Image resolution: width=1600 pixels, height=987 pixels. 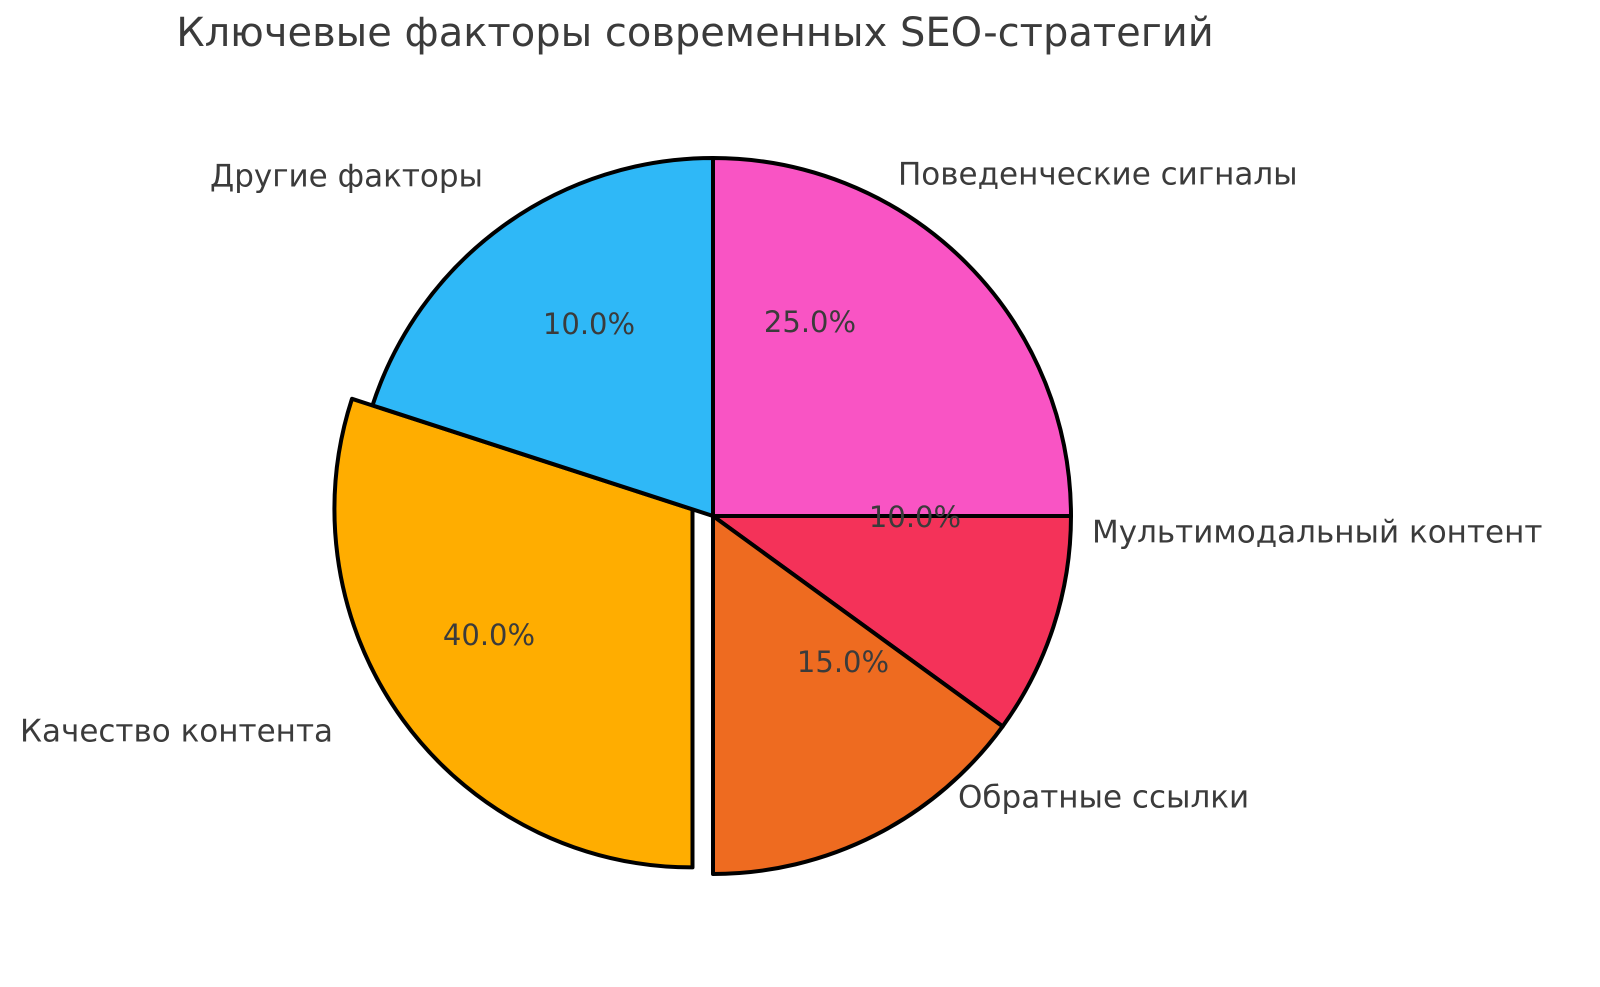 What do you see at coordinates (1103, 798) in the screenshot?
I see `pie-label-backlinks: Обратные ссылки` at bounding box center [1103, 798].